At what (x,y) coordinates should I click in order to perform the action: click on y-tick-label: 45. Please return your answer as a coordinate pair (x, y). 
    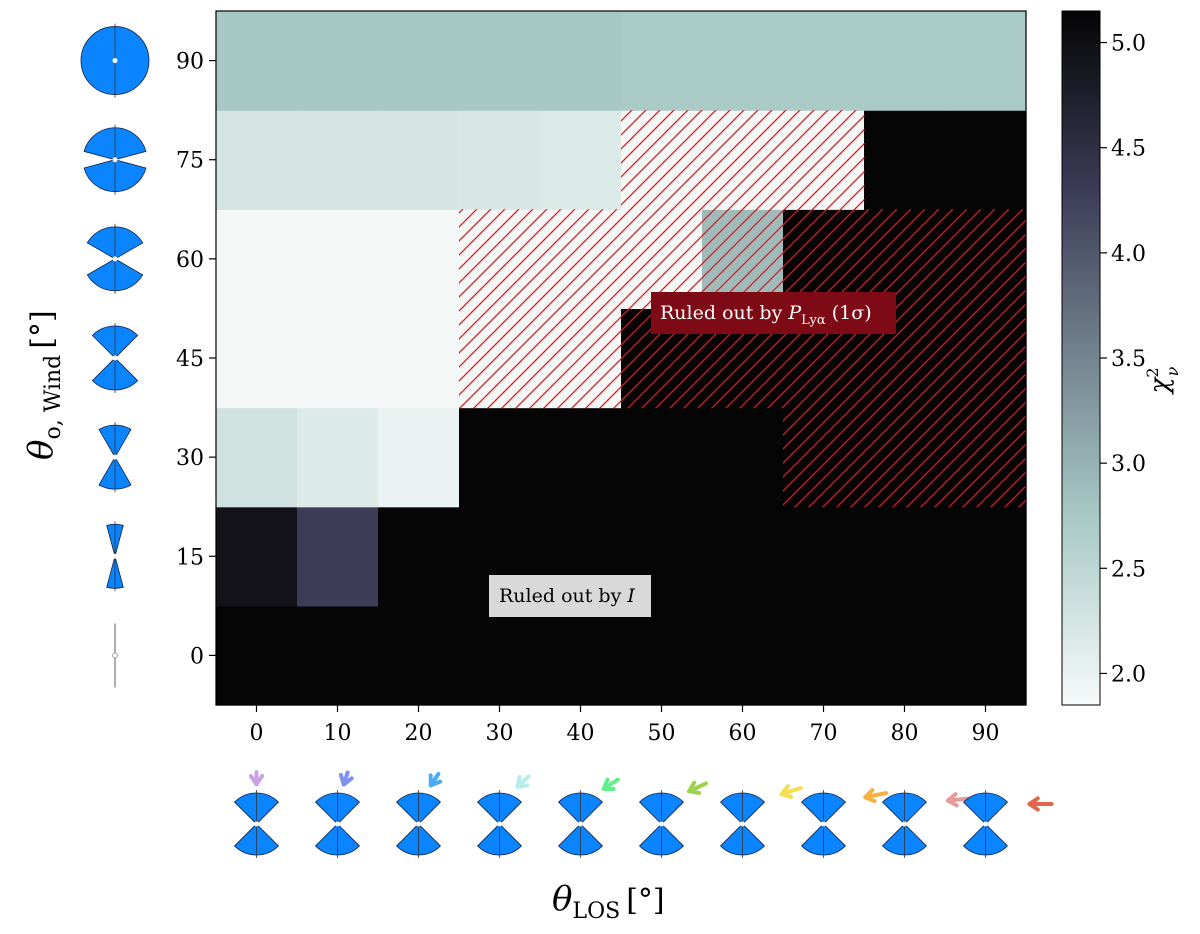
    Looking at the image, I should click on (190, 359).